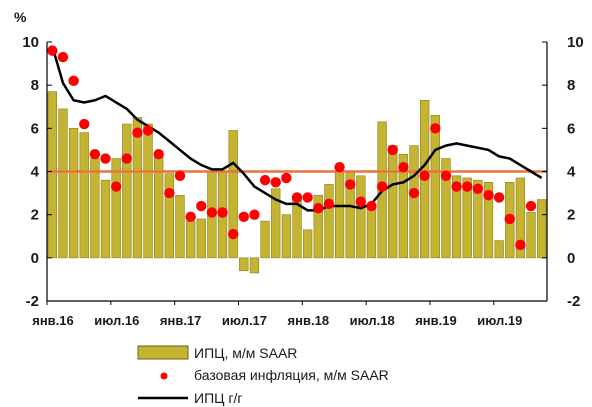 The height and width of the screenshot is (407, 592). I want to click on legend-swatch-dots, so click(164, 376).